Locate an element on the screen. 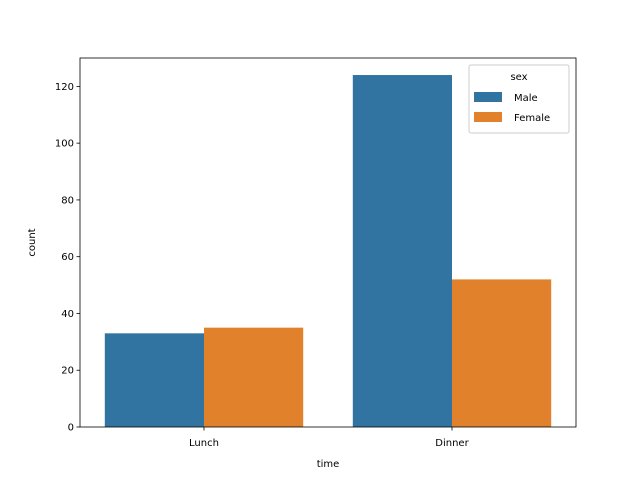  legend: sex Male Female is located at coordinates (519, 99).